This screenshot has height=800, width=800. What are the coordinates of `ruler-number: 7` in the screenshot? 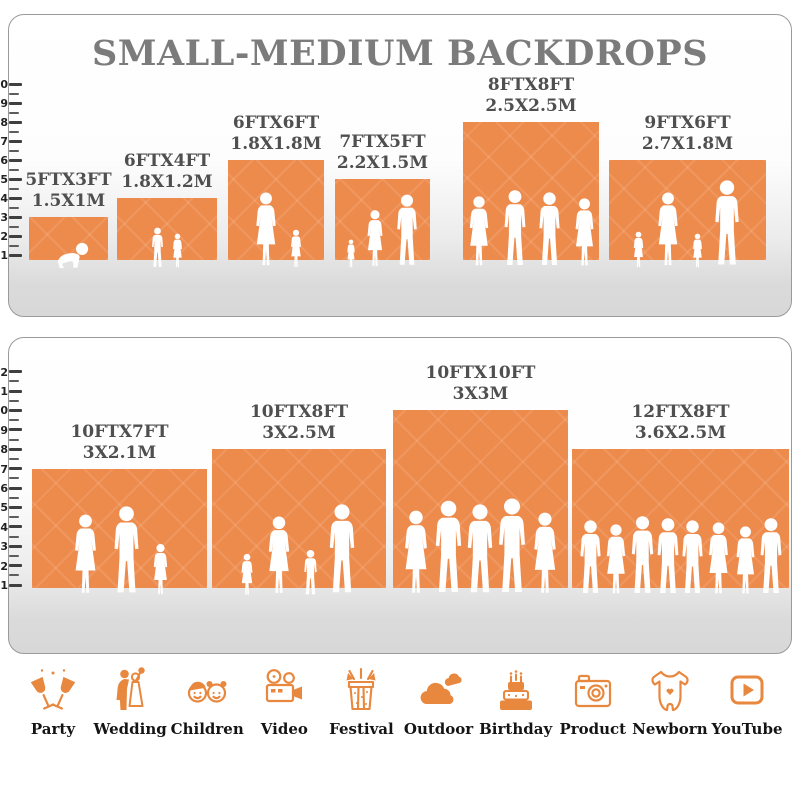 It's located at (4, 142).